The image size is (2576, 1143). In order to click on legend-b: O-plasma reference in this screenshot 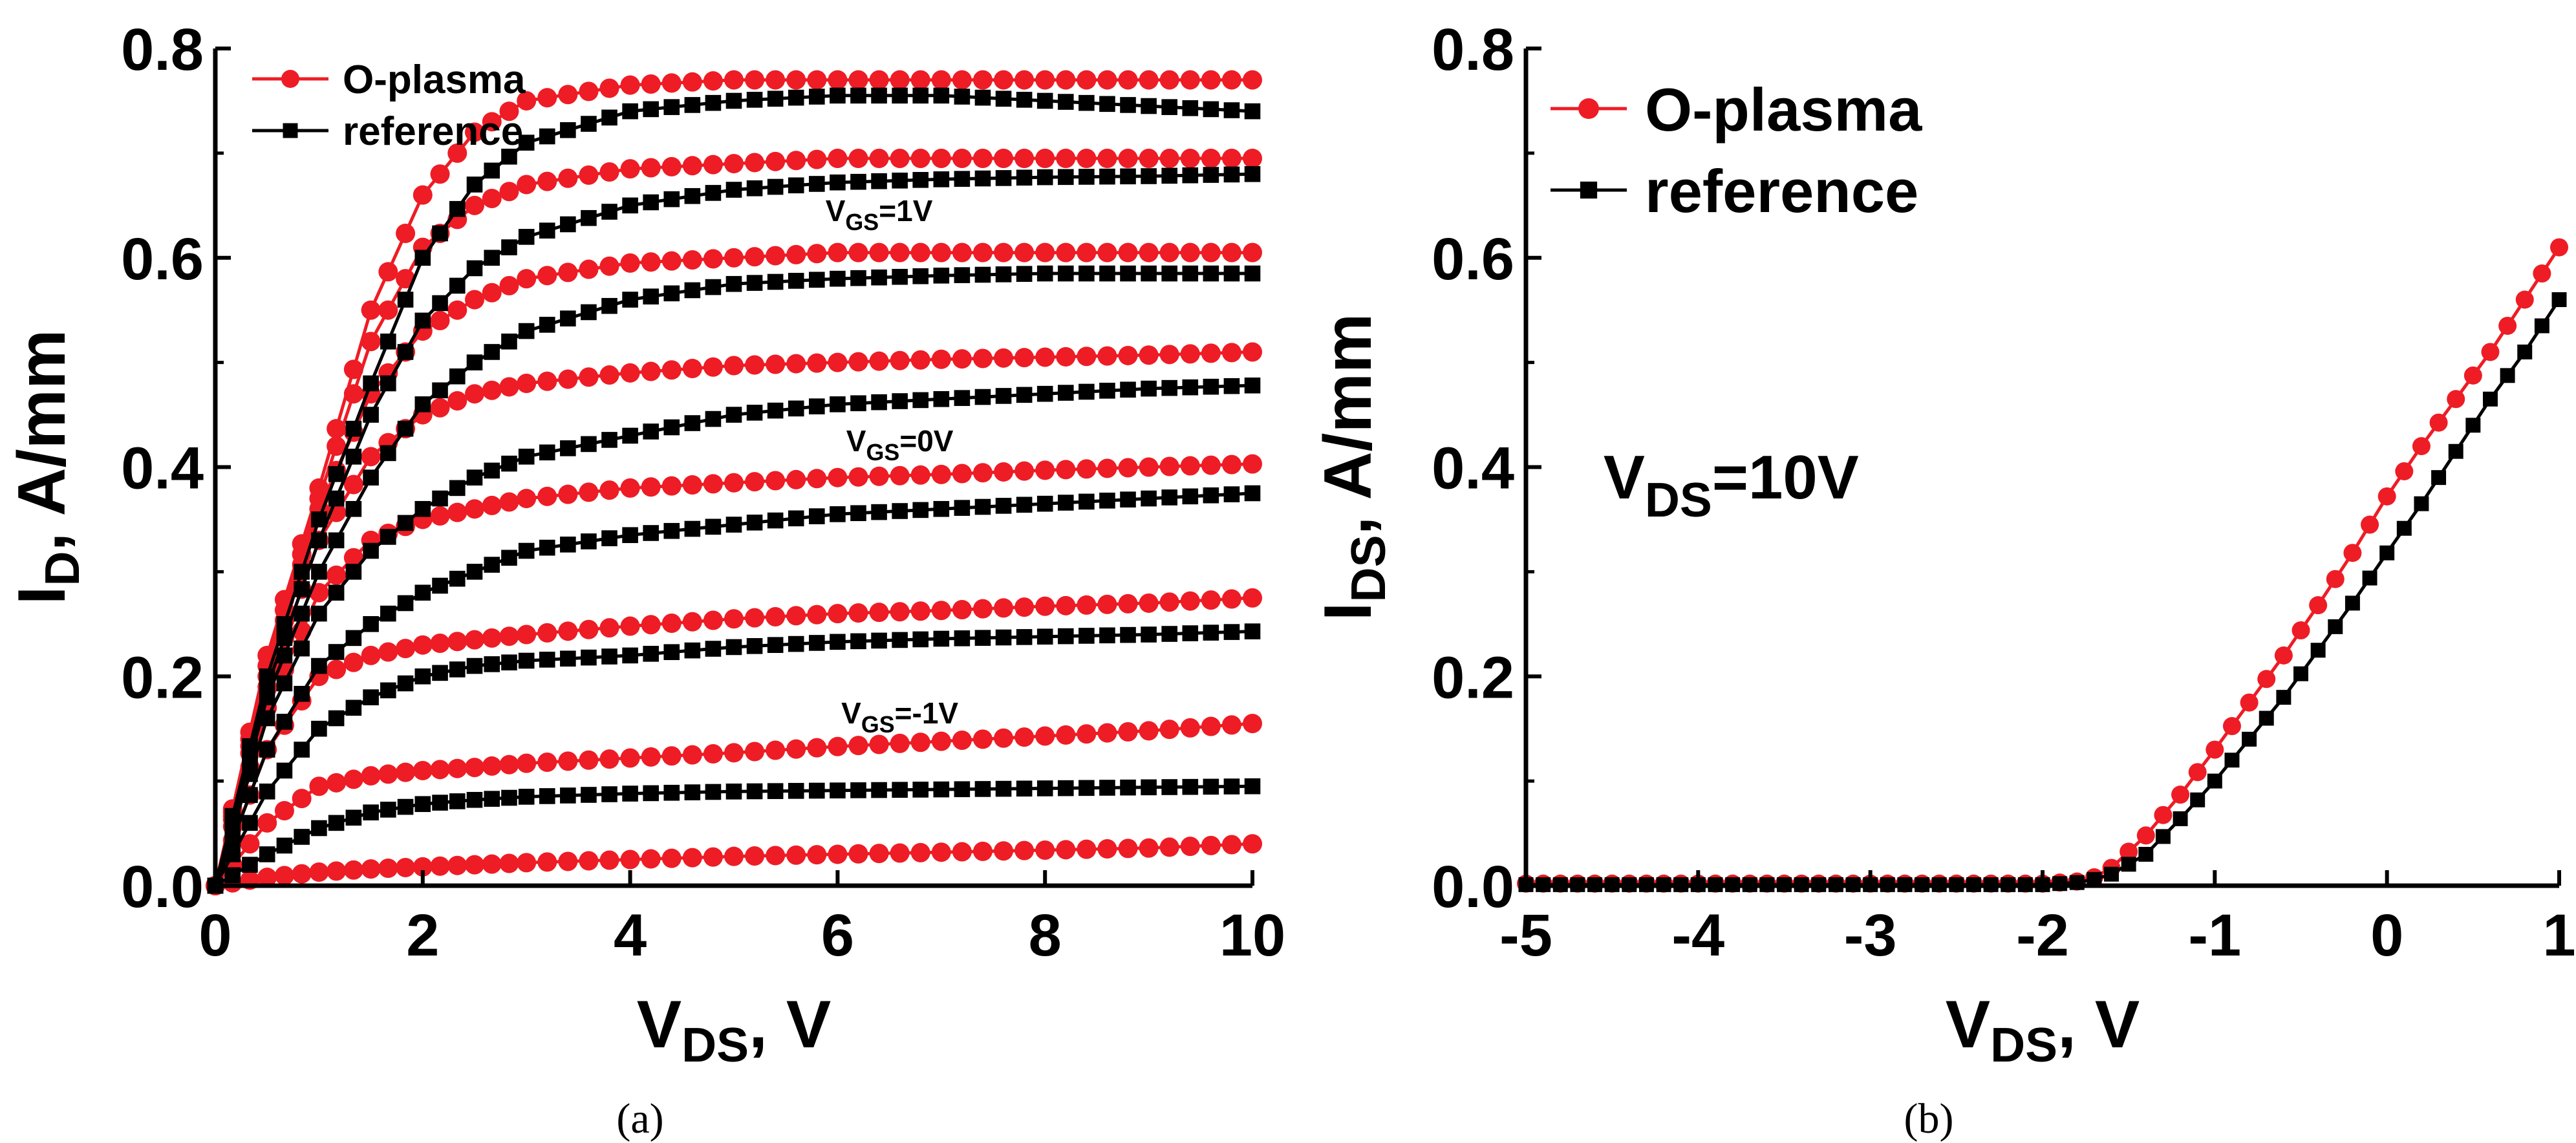, I will do `click(1736, 150)`.